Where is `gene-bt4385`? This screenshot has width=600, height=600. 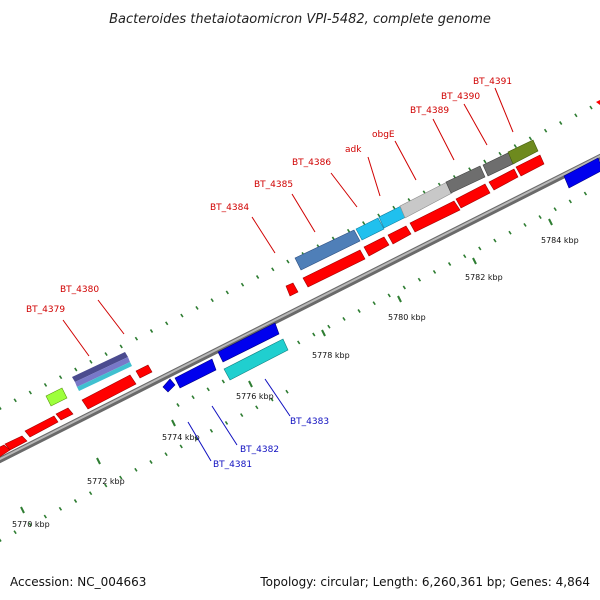 gene-bt4385 is located at coordinates (327, 250).